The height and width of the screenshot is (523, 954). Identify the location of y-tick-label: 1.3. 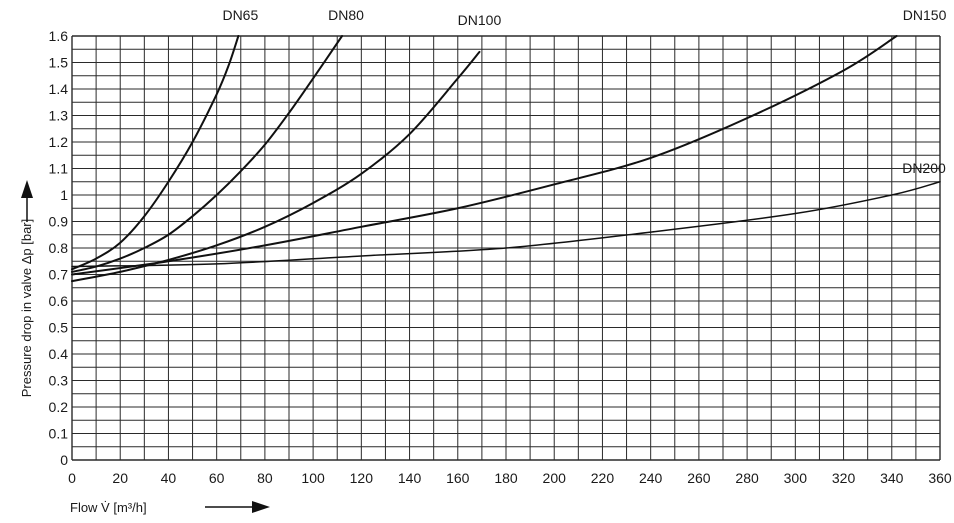
(59, 116).